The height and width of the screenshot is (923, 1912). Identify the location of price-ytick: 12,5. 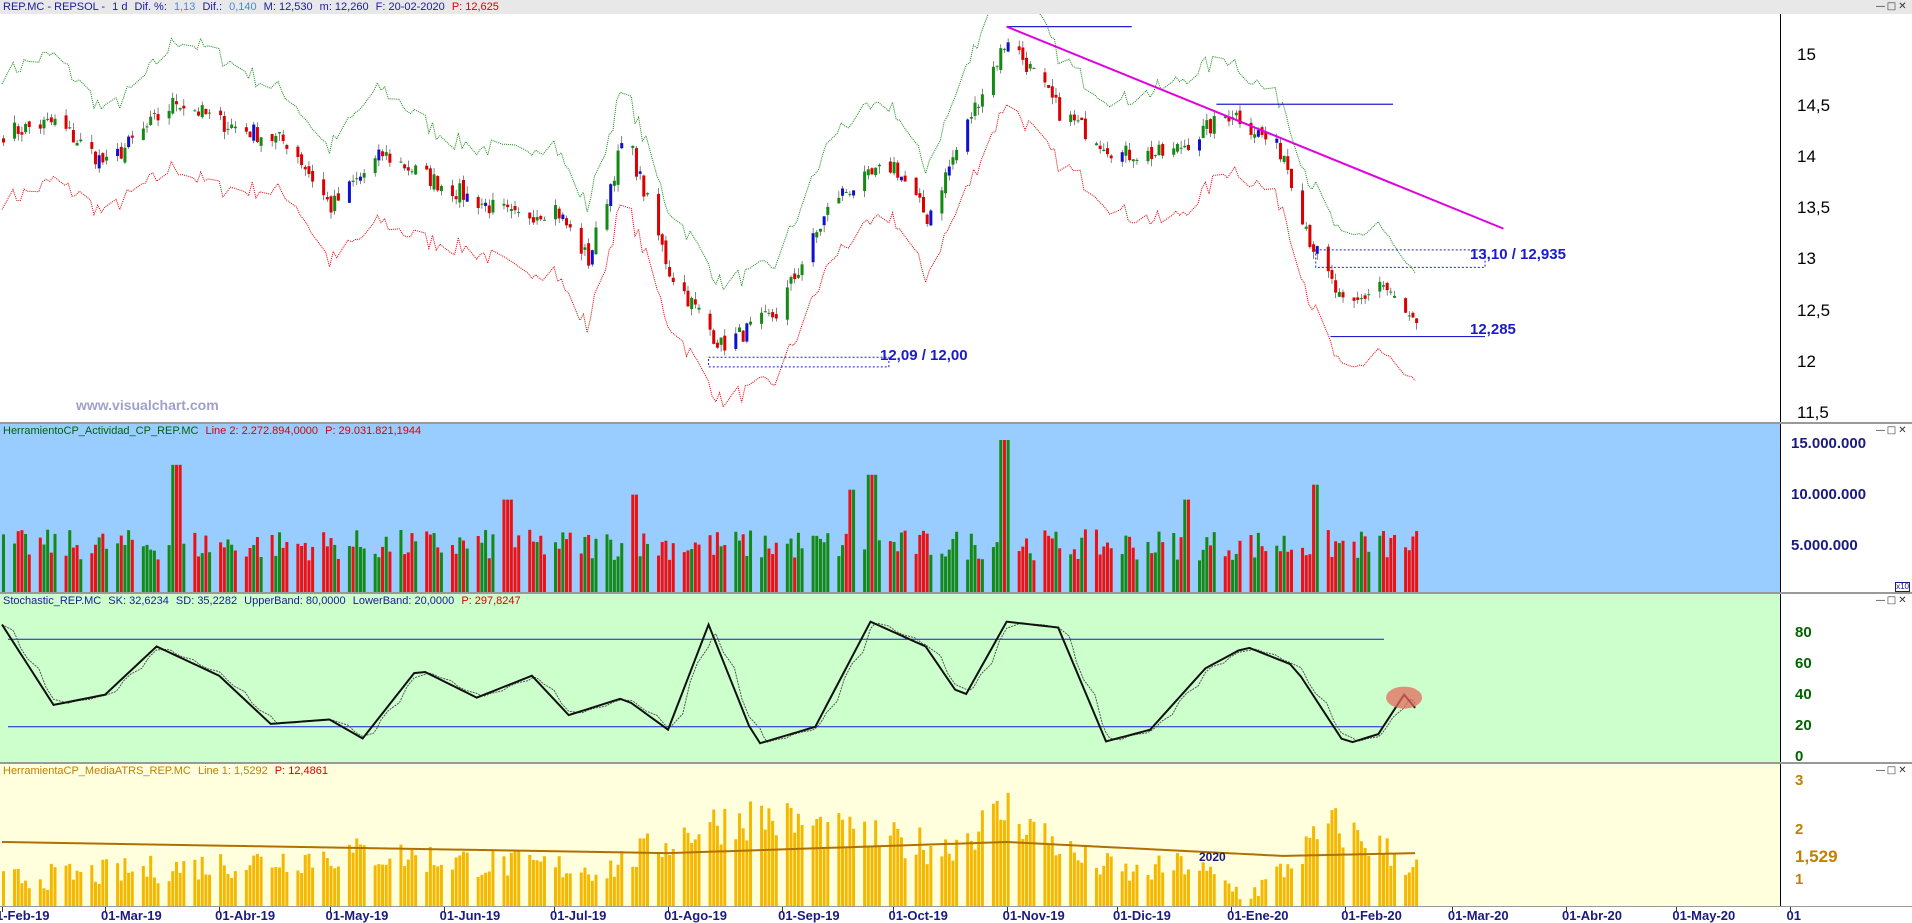
(1814, 310).